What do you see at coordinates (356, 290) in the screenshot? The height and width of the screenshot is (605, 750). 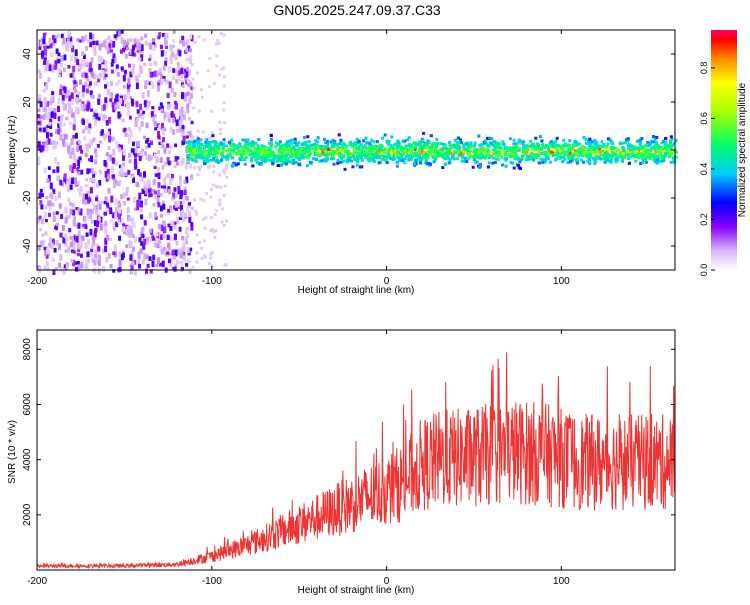 I see `spectrogram-xlabel: Height of straight line (km)` at bounding box center [356, 290].